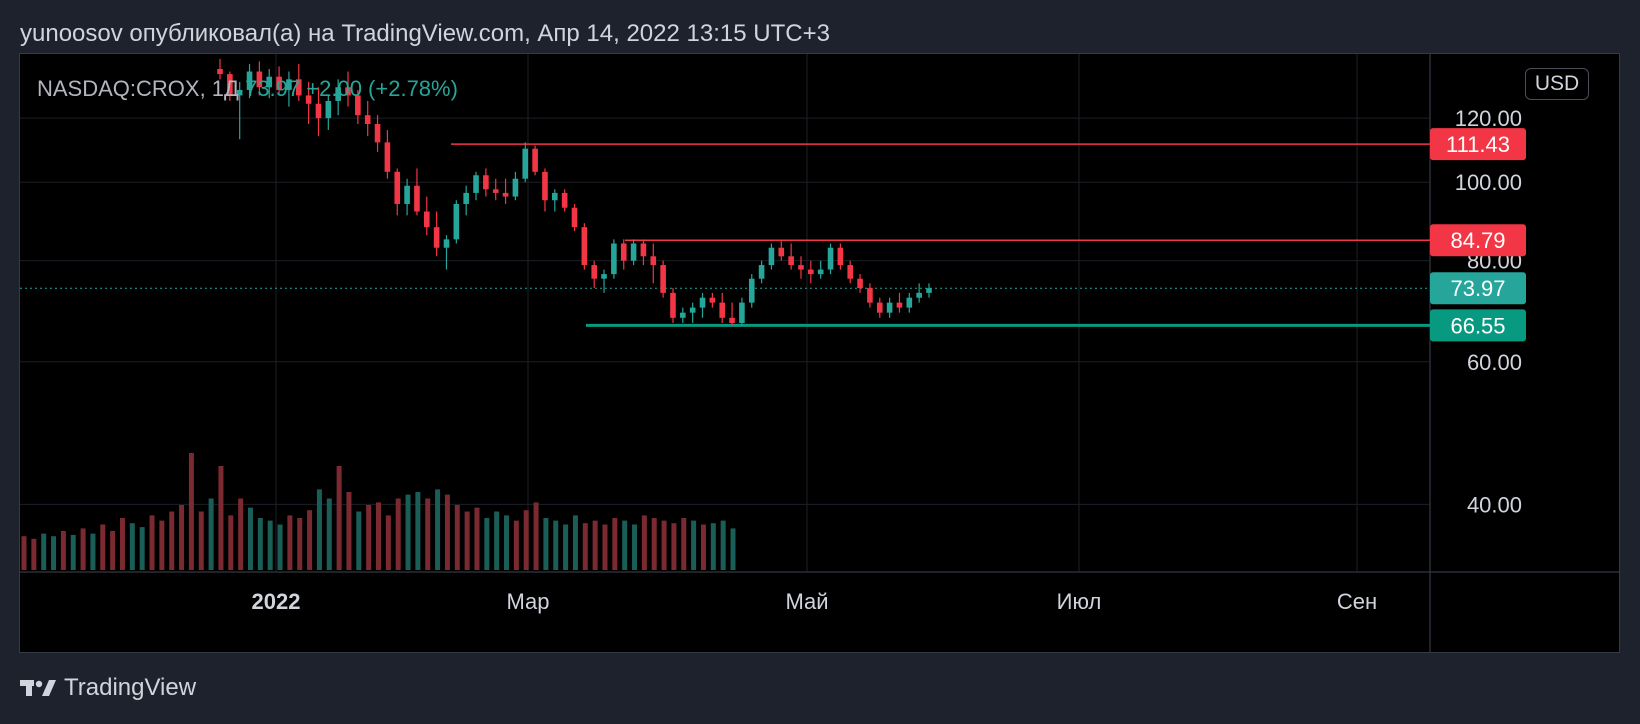  I want to click on current-price-label-text: 73.97, so click(1477, 288).